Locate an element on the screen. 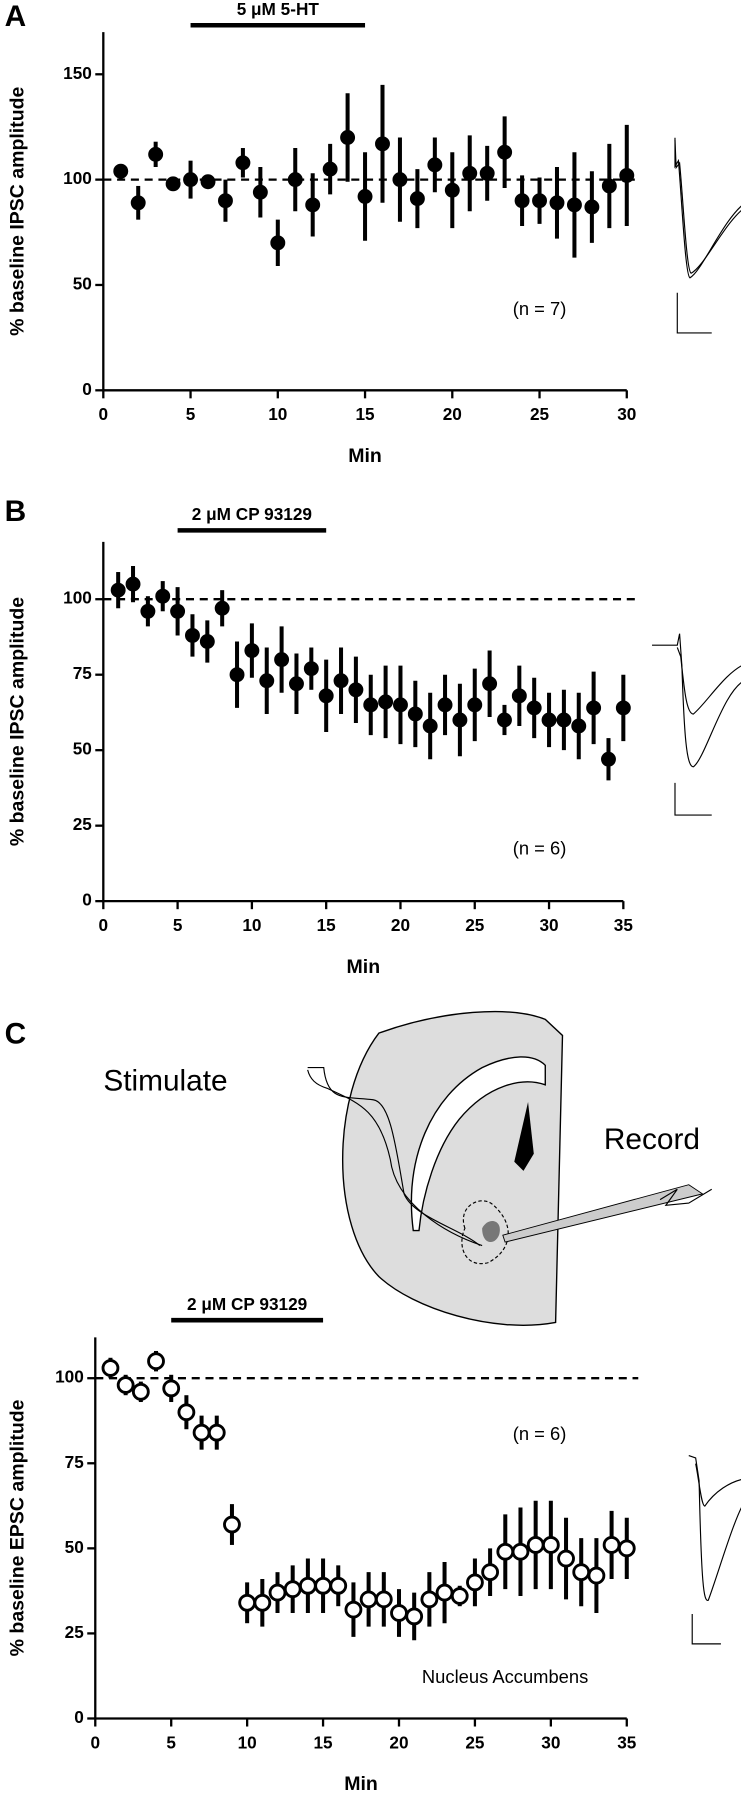  y-tick-label: 50 is located at coordinates (82, 749).